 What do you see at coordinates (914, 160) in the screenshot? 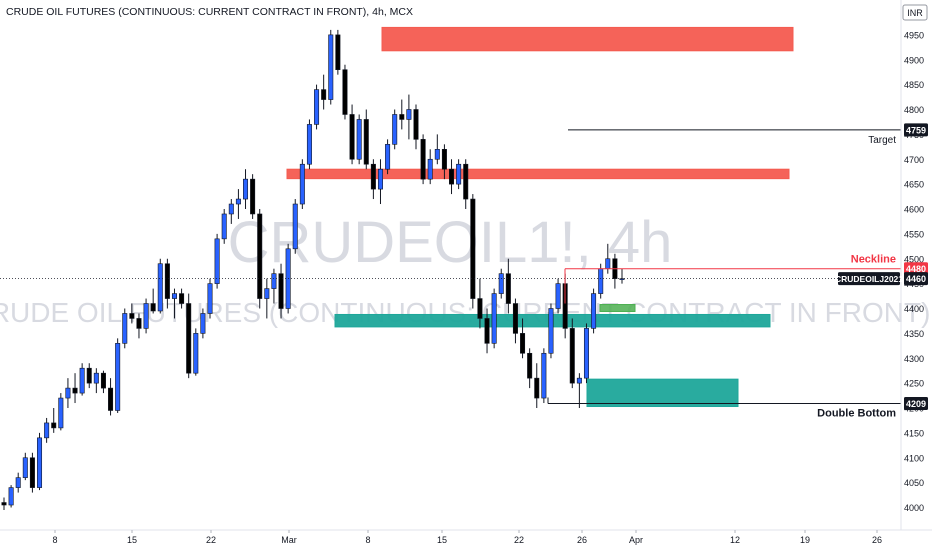
I see `price-tick-label: 4700` at bounding box center [914, 160].